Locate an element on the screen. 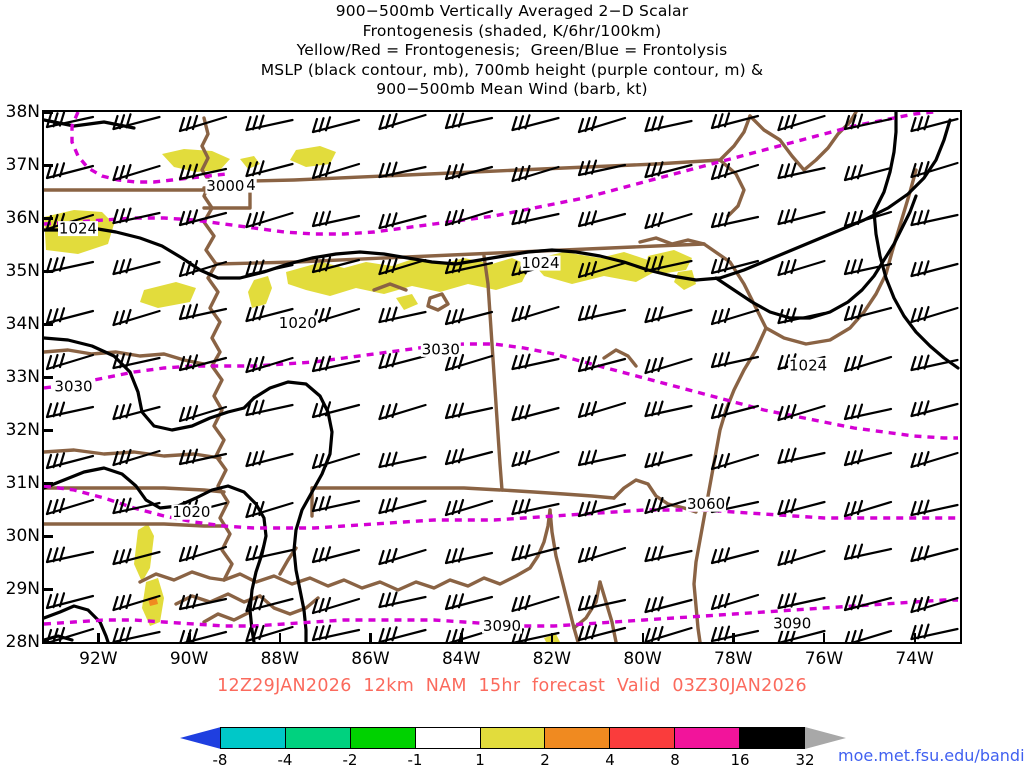 This screenshot has height=769, width=1024. colorbar-tick-label: -4 is located at coordinates (285, 760).